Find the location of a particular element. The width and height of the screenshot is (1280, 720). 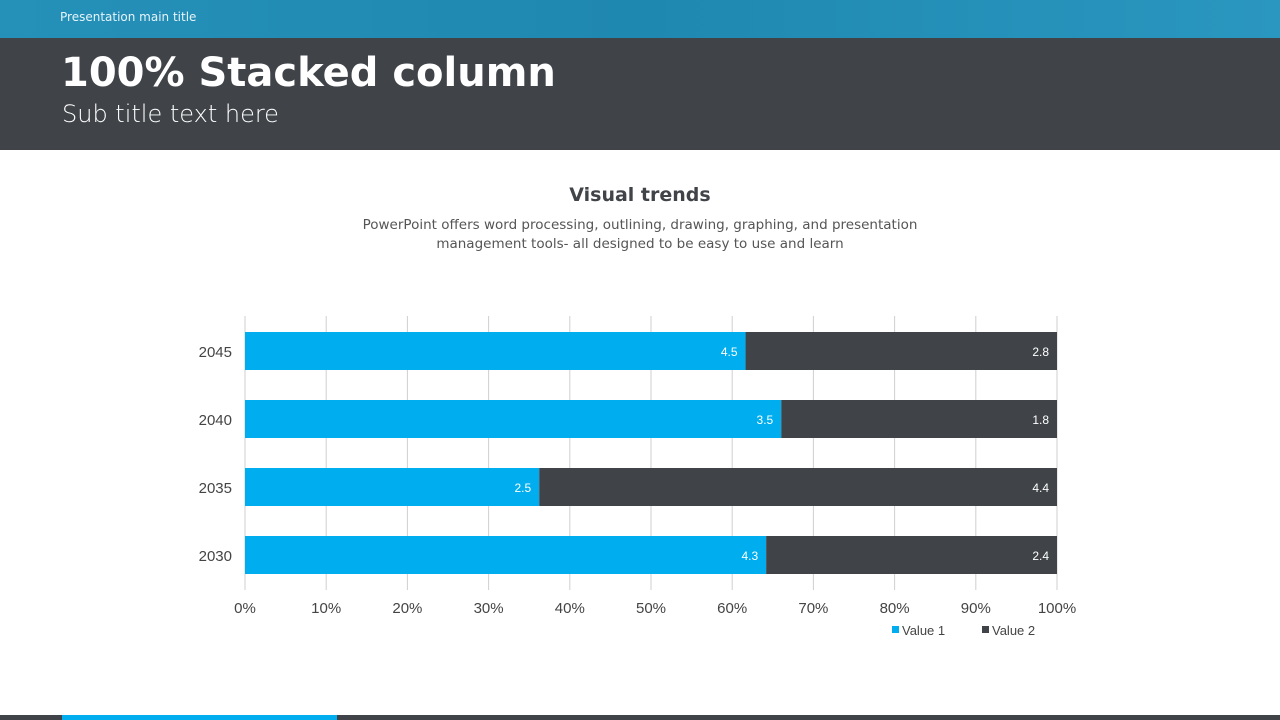

x-tick-label: 40% is located at coordinates (570, 608).